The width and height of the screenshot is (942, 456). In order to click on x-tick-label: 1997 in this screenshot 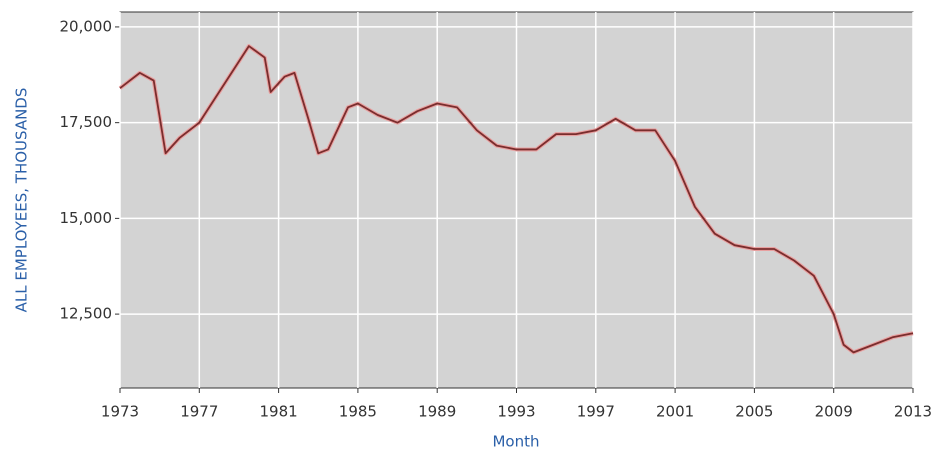, I will do `click(596, 412)`.